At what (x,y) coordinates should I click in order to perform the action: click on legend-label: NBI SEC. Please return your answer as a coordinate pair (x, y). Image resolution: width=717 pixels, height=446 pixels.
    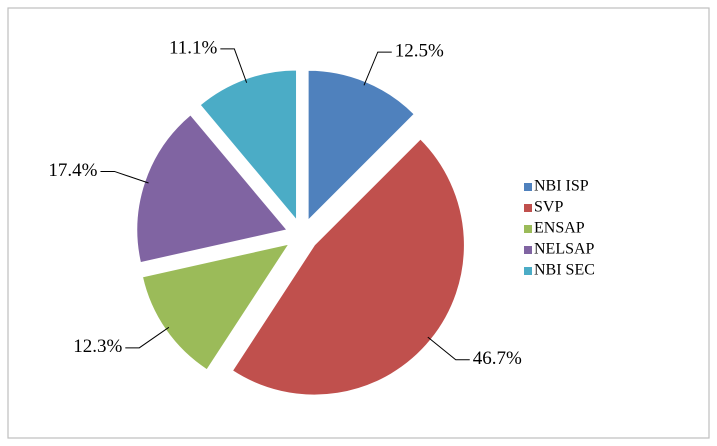
    Looking at the image, I should click on (564, 270).